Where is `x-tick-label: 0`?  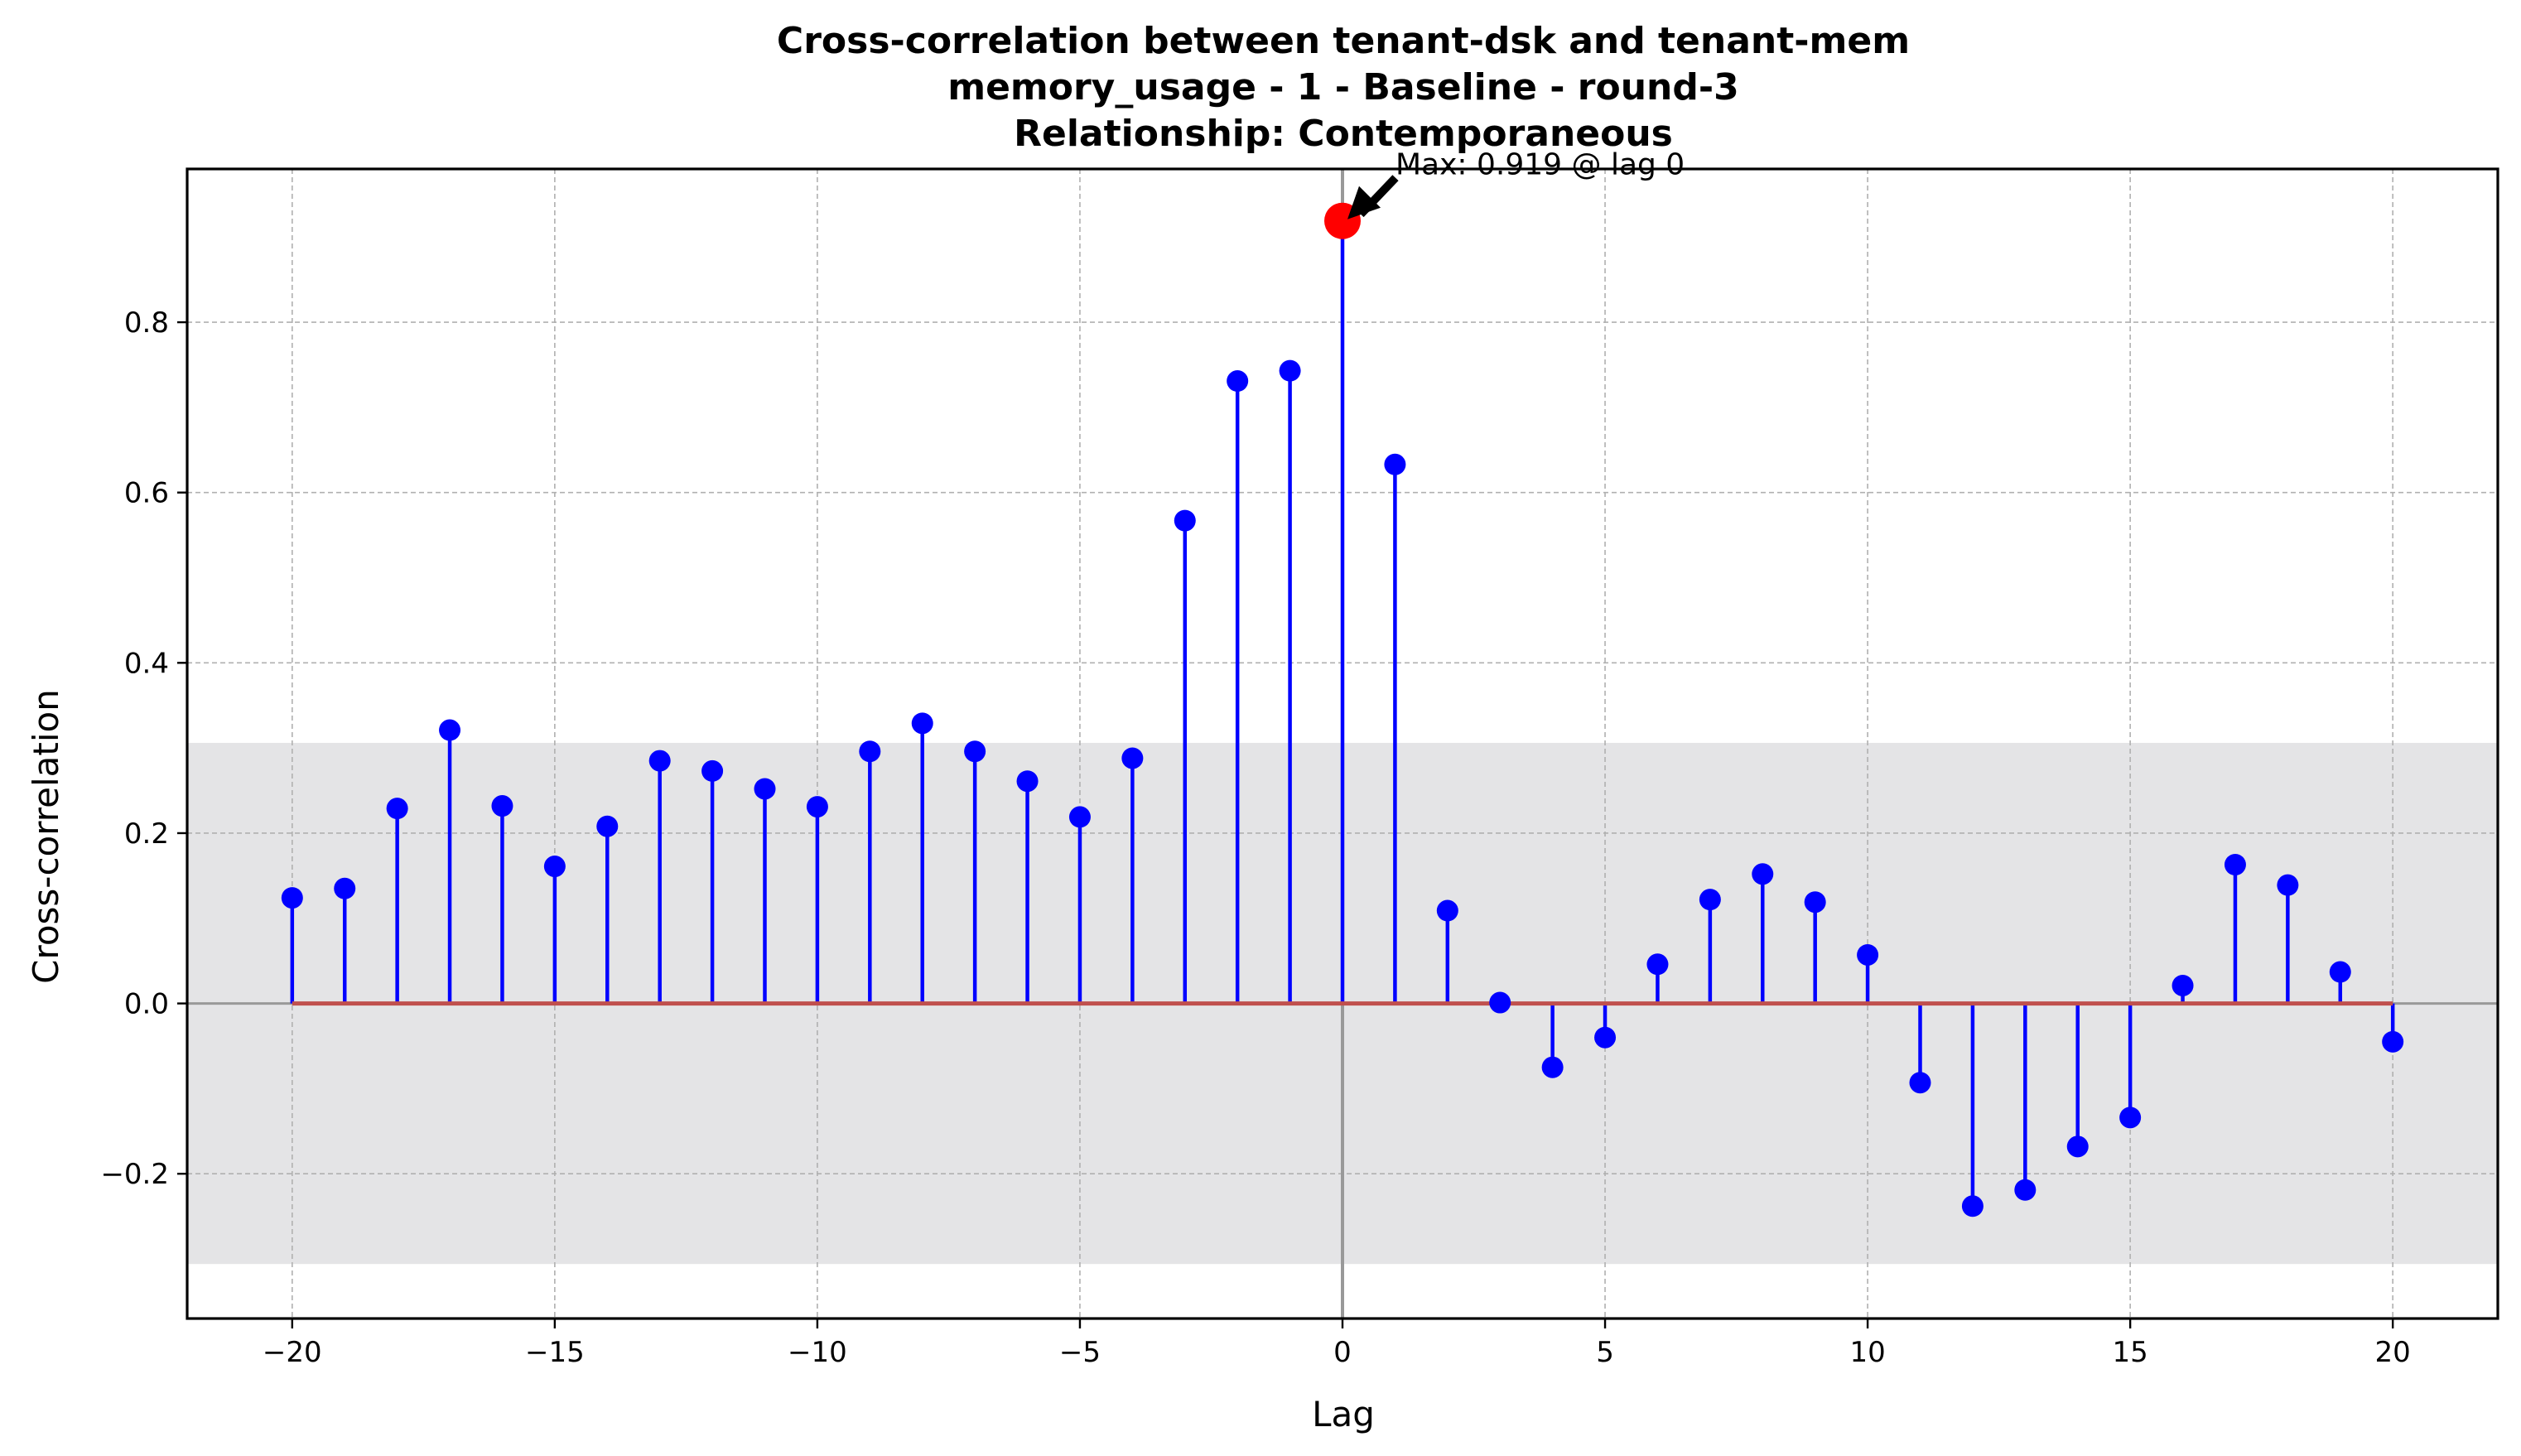
x-tick-label: 0 is located at coordinates (1342, 1352).